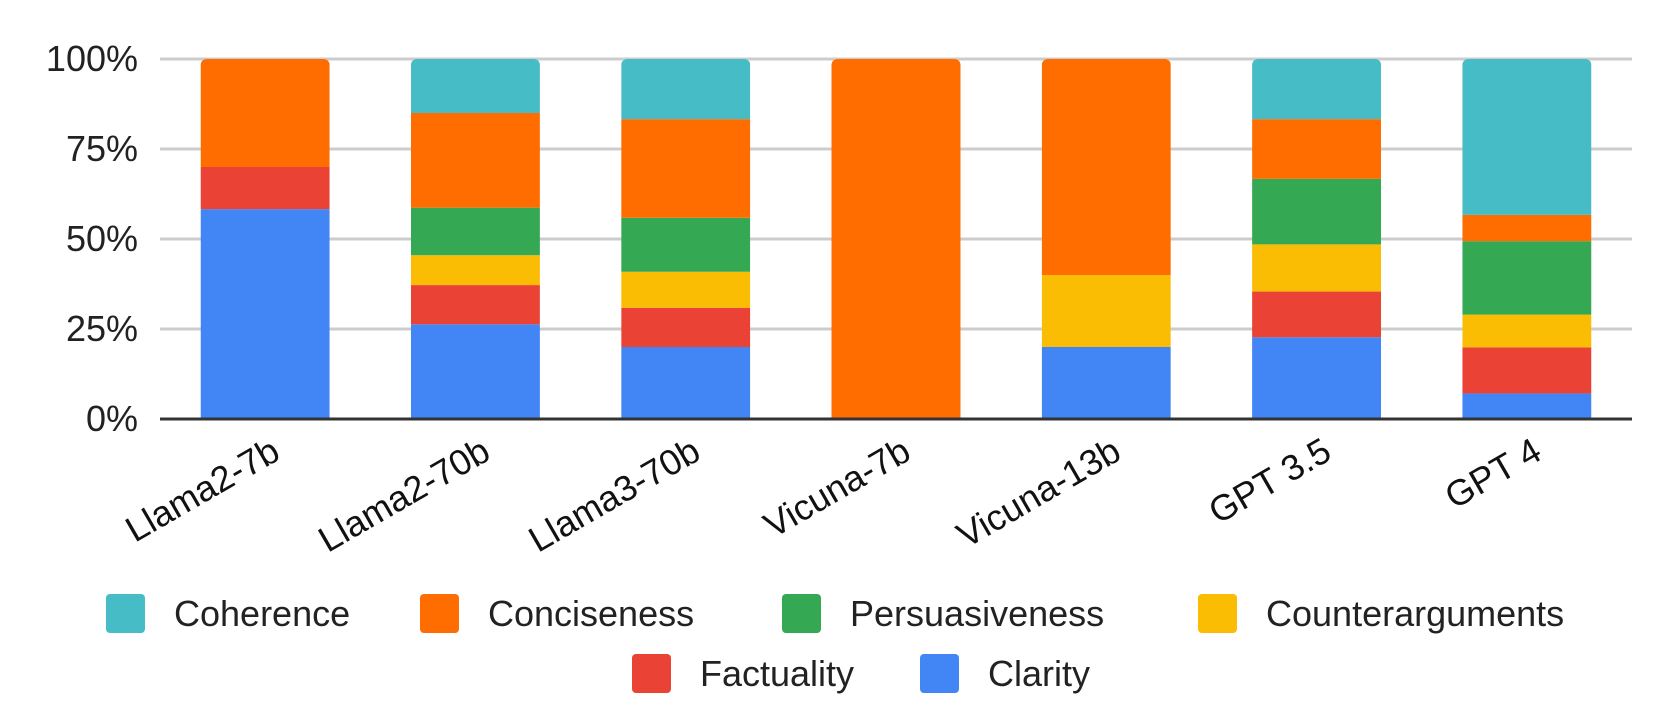 The image size is (1661, 721). What do you see at coordinates (102, 328) in the screenshot?
I see `y-tick-label: 25%` at bounding box center [102, 328].